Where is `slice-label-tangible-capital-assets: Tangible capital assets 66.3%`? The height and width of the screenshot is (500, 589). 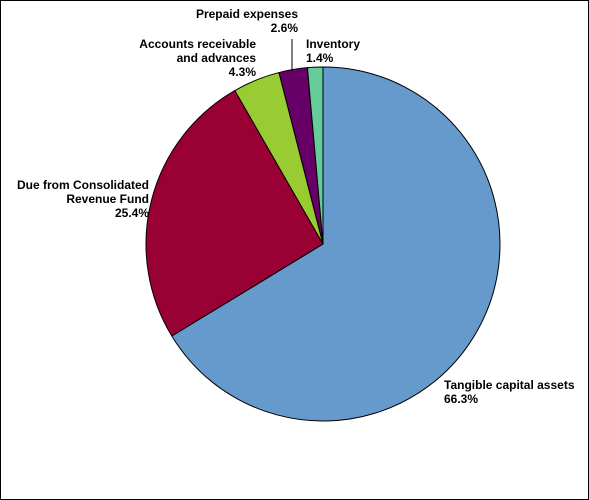 slice-label-tangible-capital-assets: Tangible capital assets 66.3% is located at coordinates (509, 392).